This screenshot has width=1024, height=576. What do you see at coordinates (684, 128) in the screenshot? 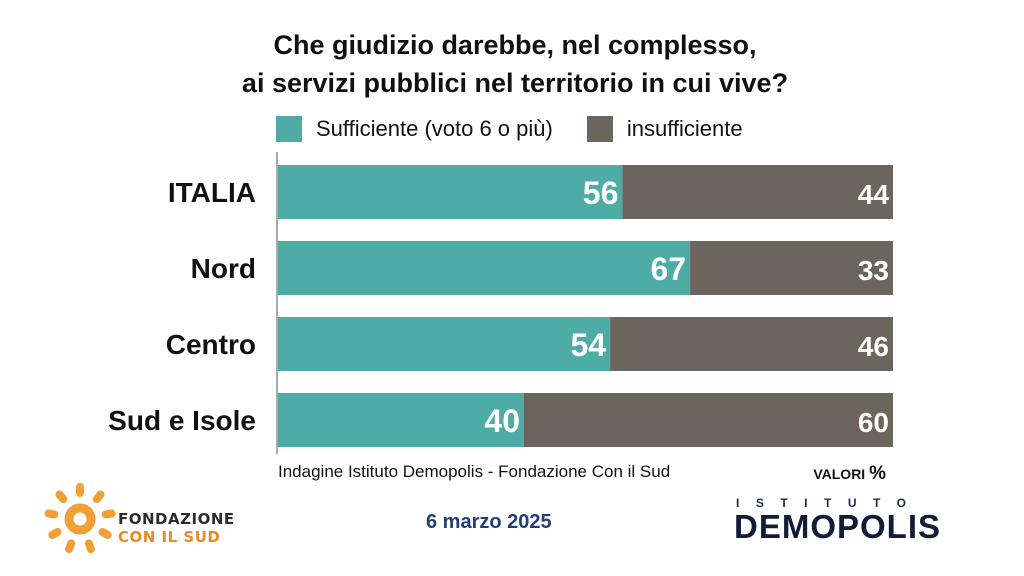
I see `legend-label-insufficient: insufficiente` at bounding box center [684, 128].